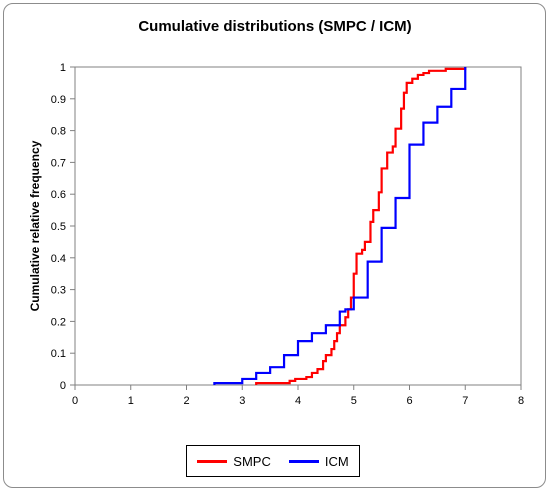  Describe the element at coordinates (63, 68) in the screenshot. I see `y-tick-label: 1` at that location.